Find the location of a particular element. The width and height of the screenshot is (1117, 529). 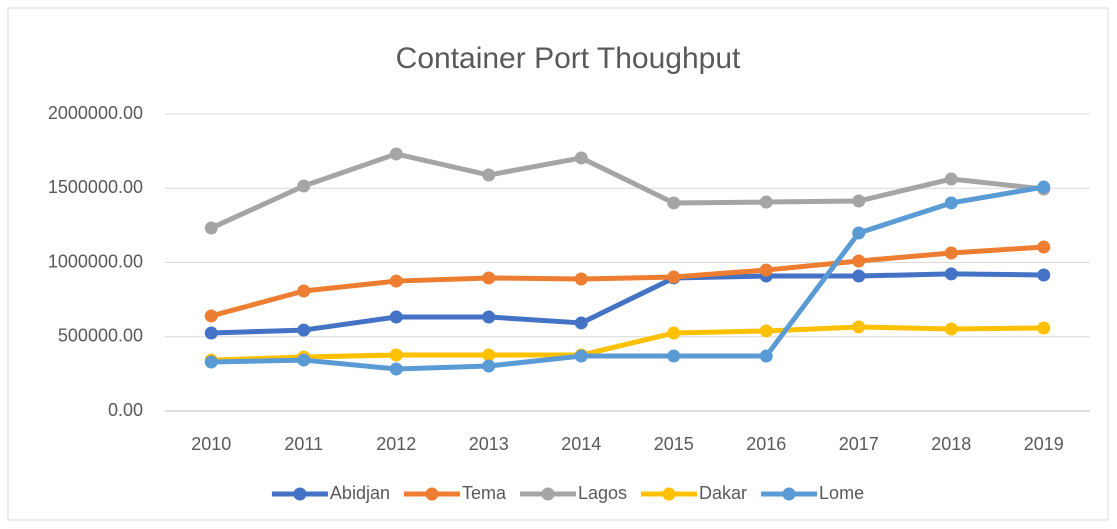

x-tick-label: 2013 is located at coordinates (489, 444).